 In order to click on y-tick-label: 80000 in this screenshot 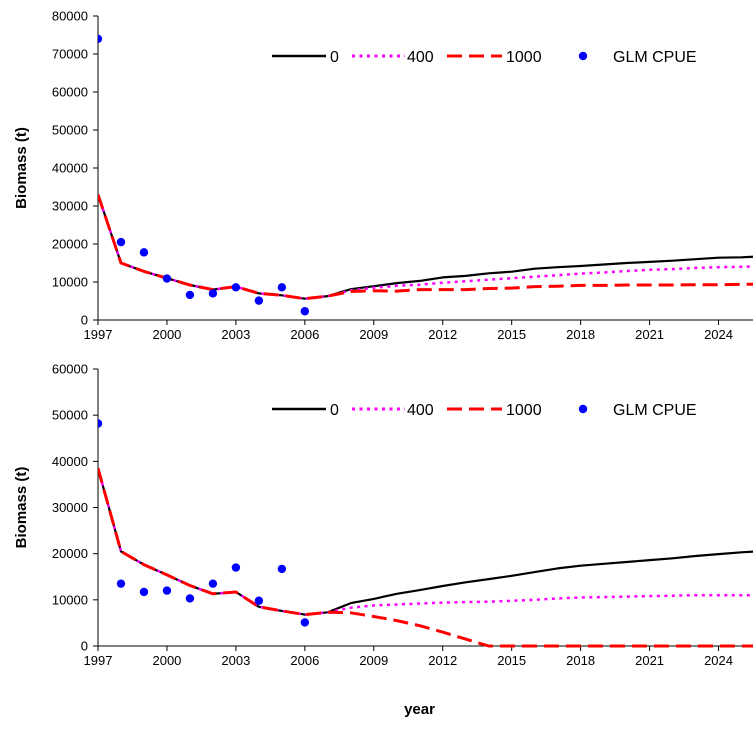, I will do `click(70, 16)`.